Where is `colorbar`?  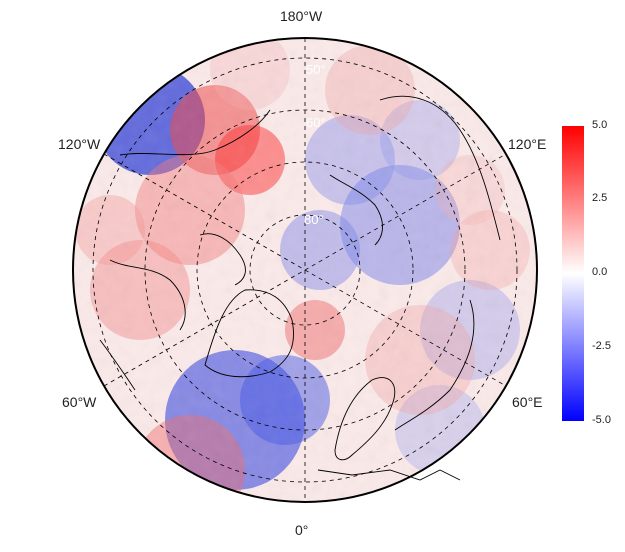 colorbar is located at coordinates (573, 273).